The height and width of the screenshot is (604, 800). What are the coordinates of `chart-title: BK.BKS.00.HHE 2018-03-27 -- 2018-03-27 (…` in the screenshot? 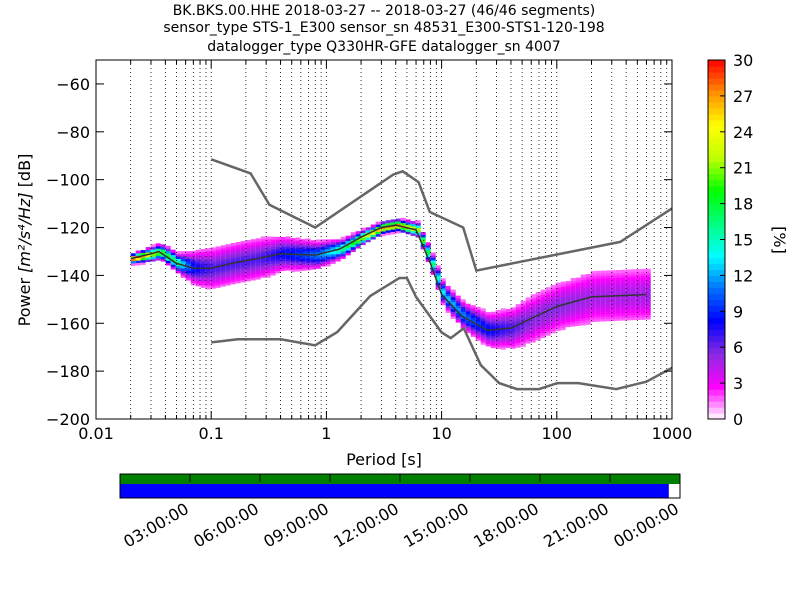 It's located at (383, 29).